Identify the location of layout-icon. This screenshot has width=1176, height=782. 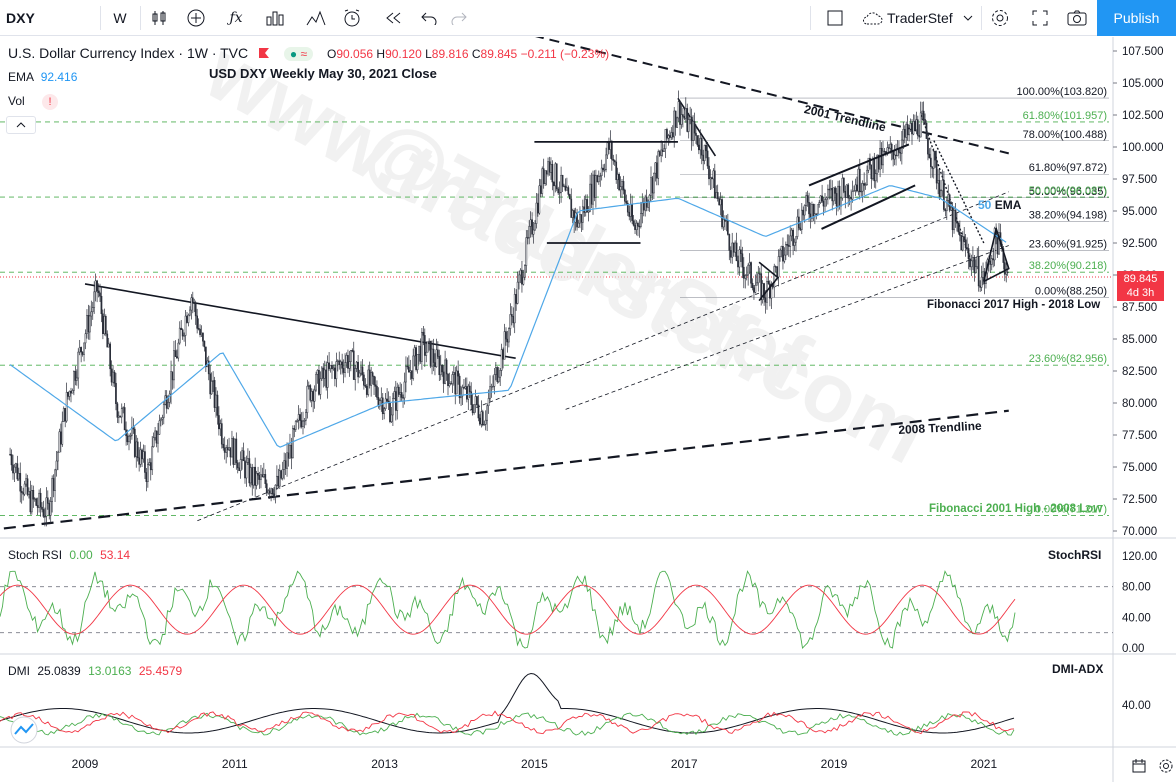
(835, 18).